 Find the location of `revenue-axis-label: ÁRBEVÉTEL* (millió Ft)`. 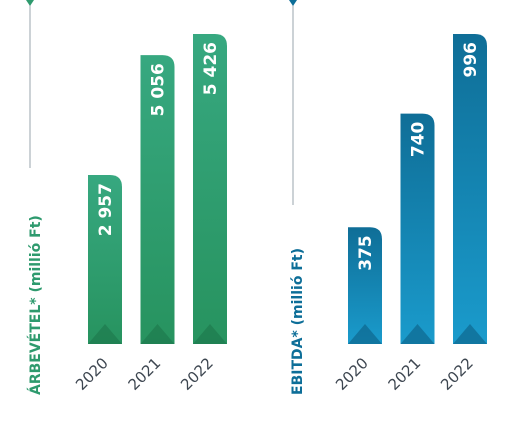

revenue-axis-label: ÁRBEVÉTEL* (millió Ft) is located at coordinates (35, 305).